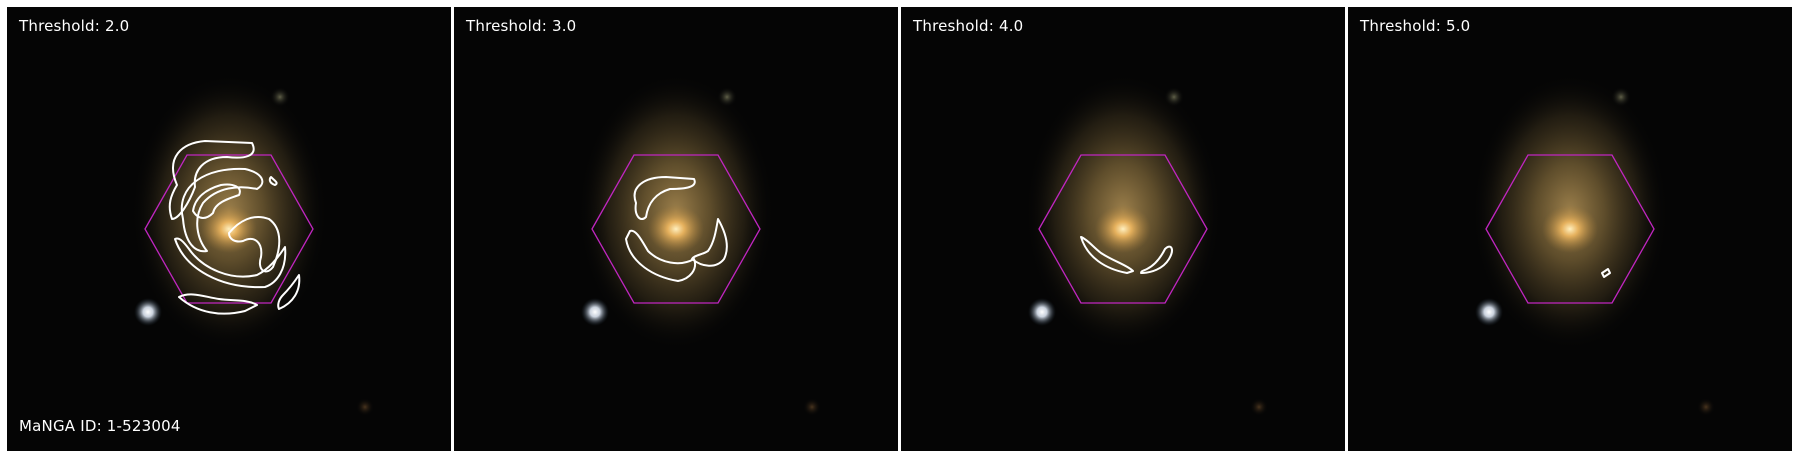 The height and width of the screenshot is (457, 1800). I want to click on threshold-label: Threshold: 5.0, so click(1415, 26).